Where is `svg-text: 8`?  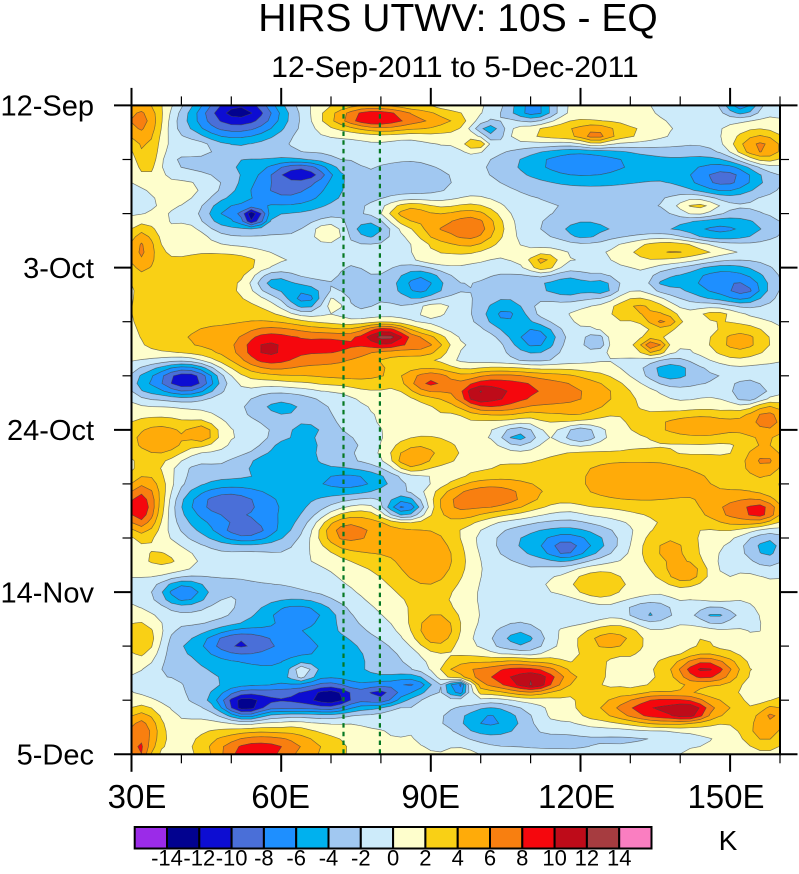 svg-text: 8 is located at coordinates (522, 858).